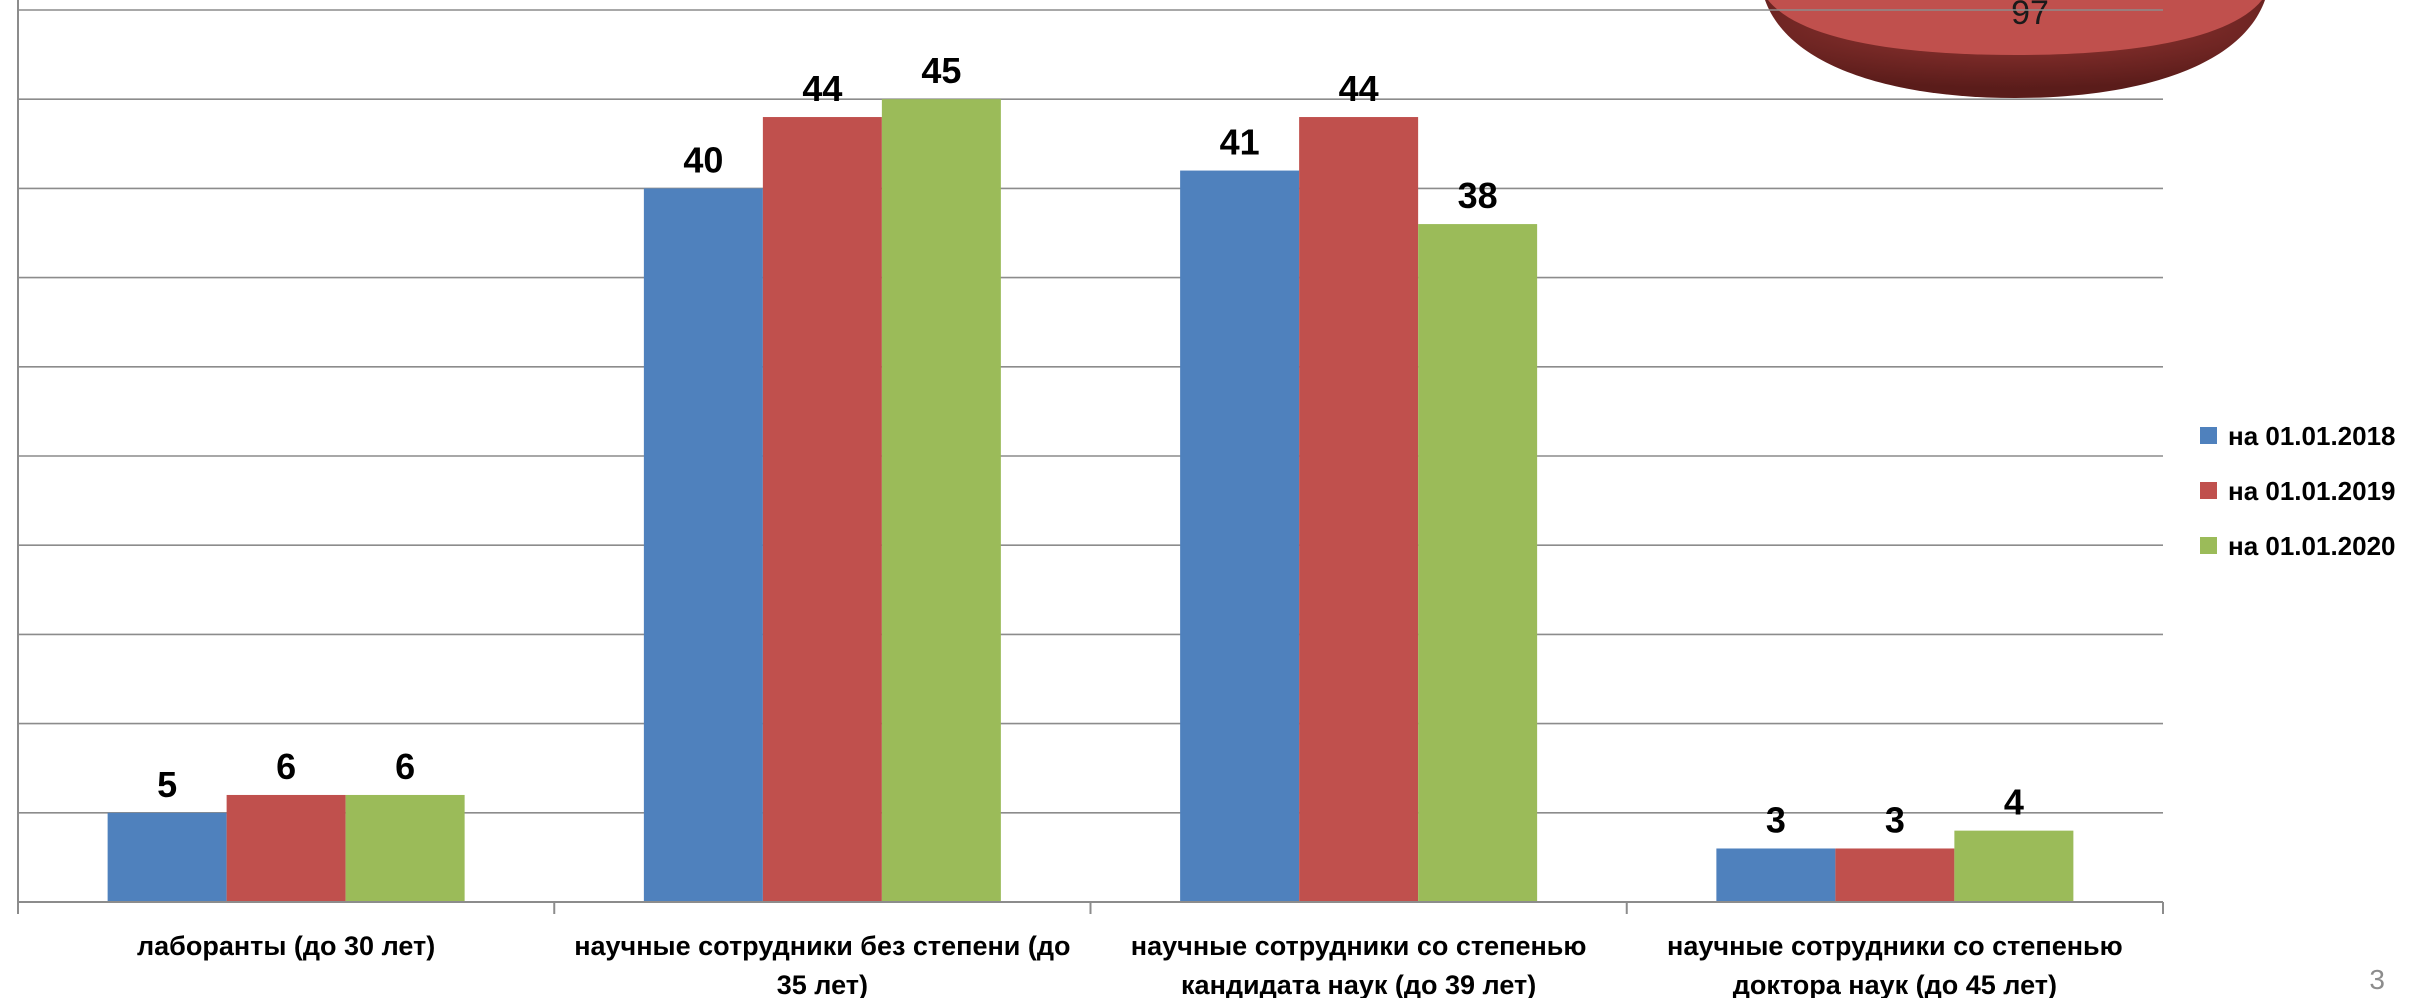  I want to click on pie-chart-fragment: 97, so click(2015, 49).